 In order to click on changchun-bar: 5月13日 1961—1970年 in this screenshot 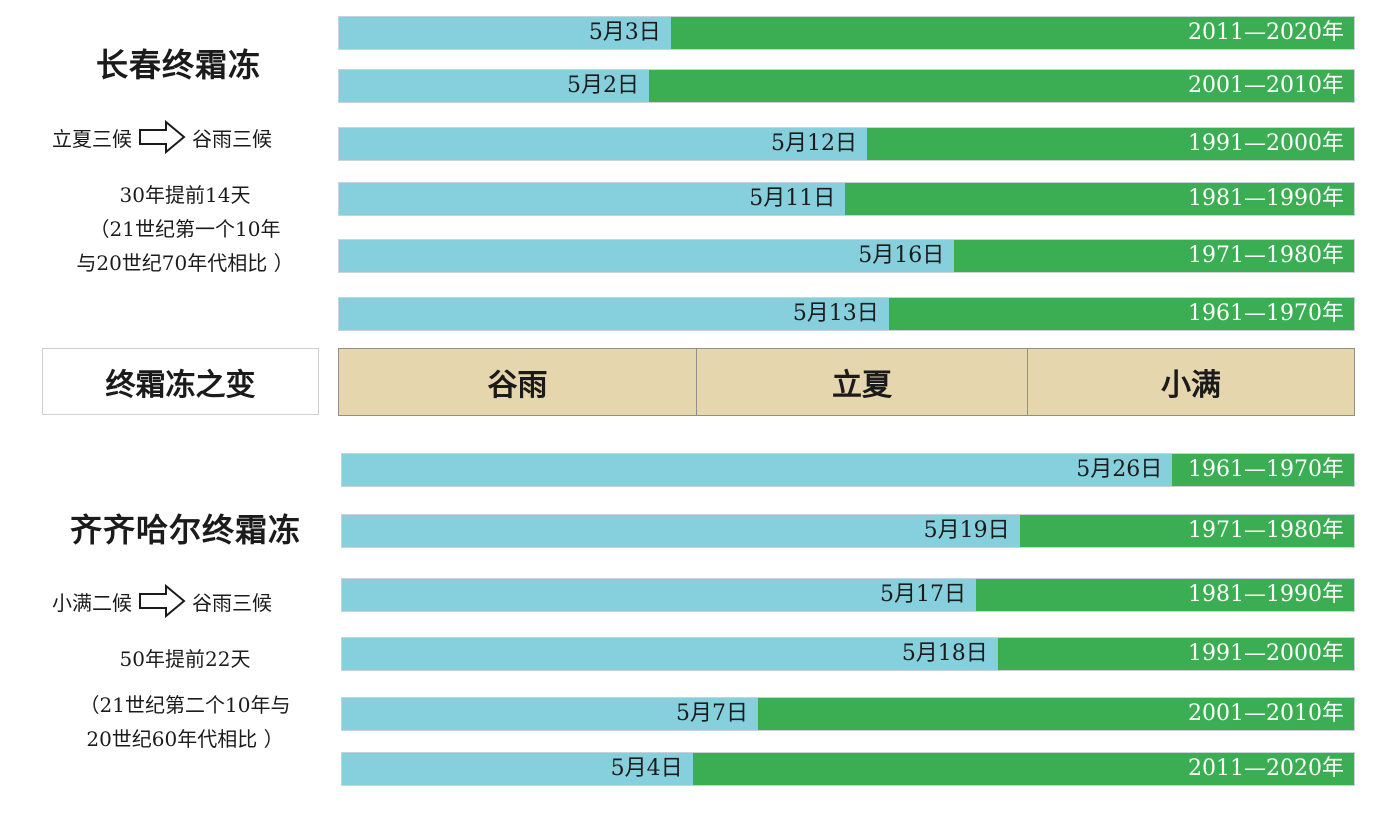, I will do `click(846, 314)`.